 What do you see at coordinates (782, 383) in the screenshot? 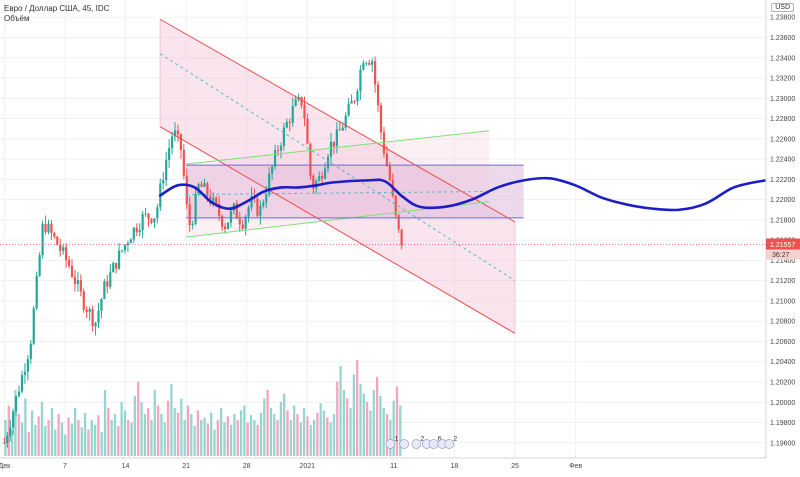
I see `price-tick-label: 1.20200` at bounding box center [782, 383].